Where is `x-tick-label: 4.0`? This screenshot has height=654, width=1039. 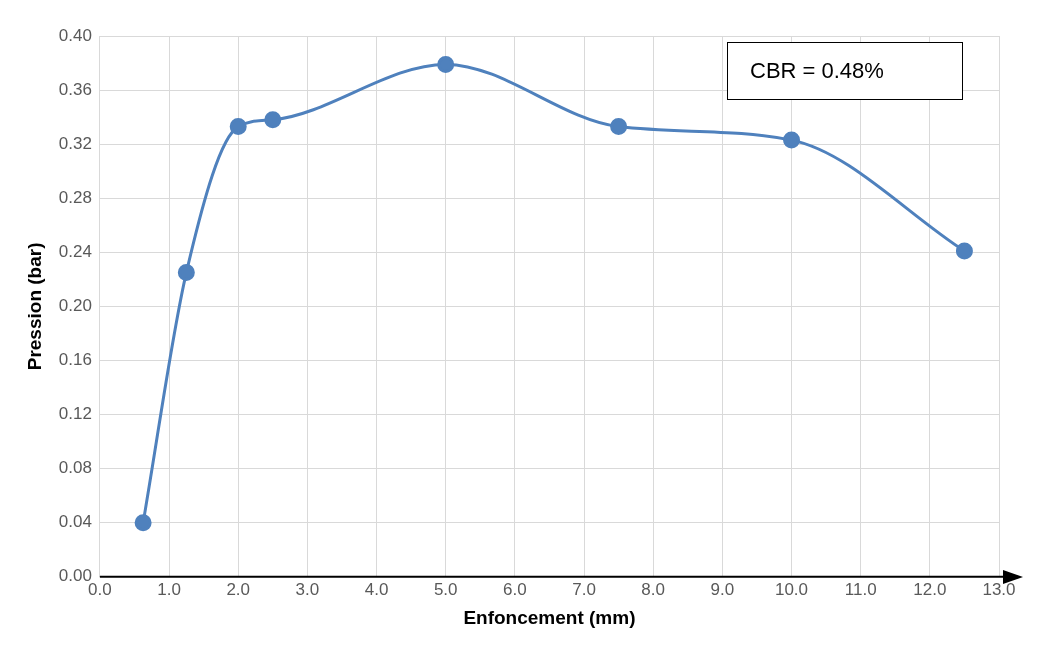 x-tick-label: 4.0 is located at coordinates (376, 589).